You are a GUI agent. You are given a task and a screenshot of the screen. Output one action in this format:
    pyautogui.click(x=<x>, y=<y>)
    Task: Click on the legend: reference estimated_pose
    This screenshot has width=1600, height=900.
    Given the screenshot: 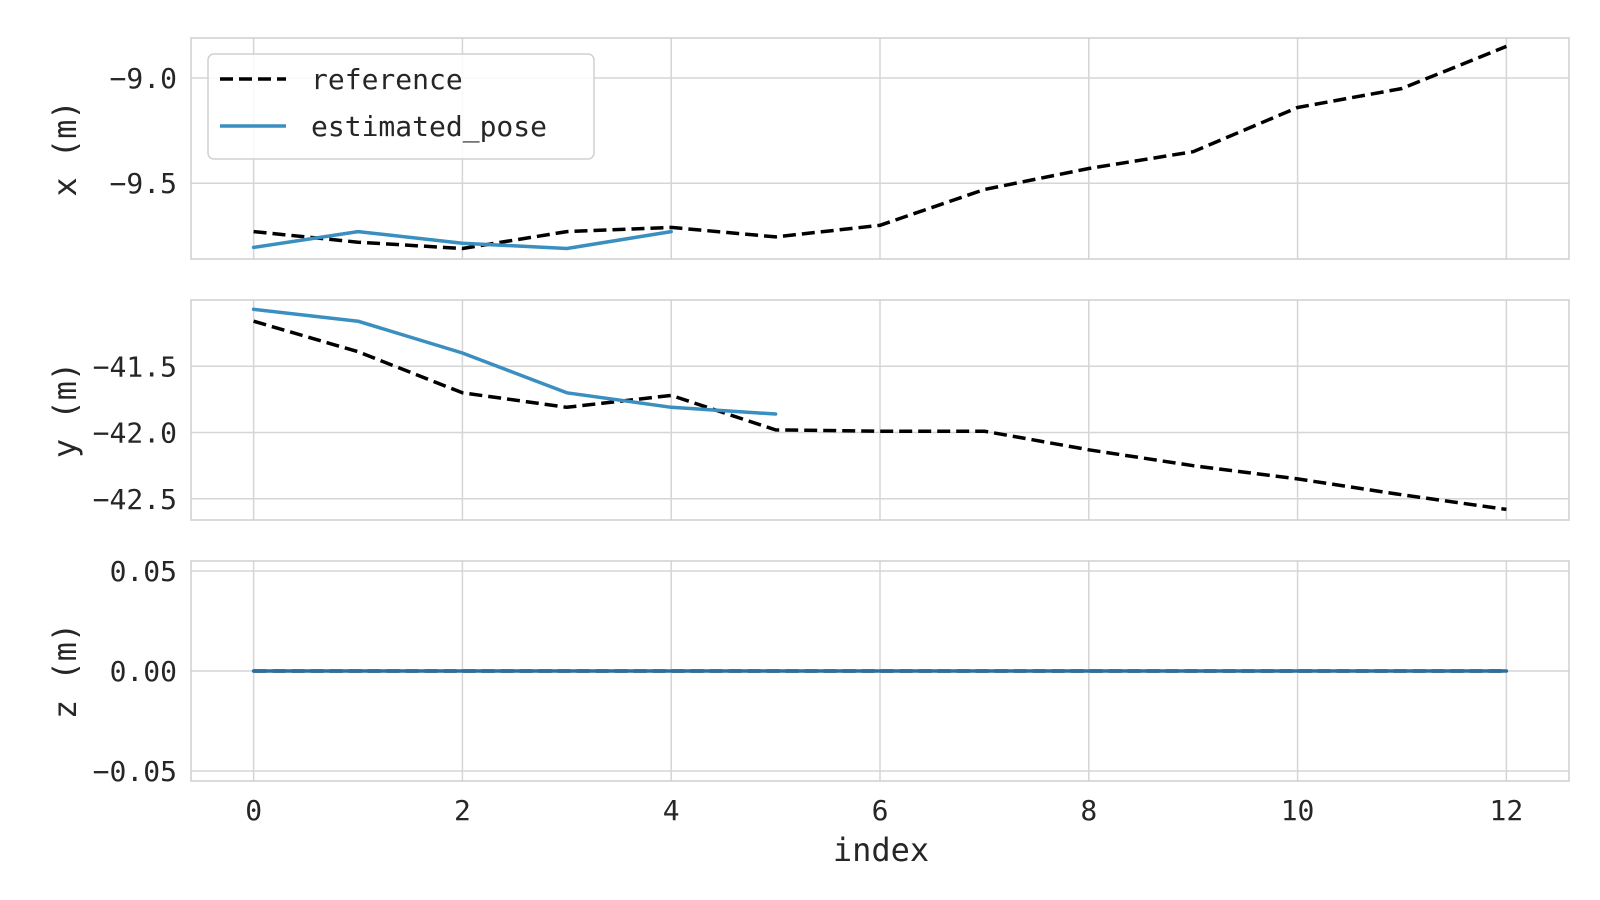 What is the action you would take?
    pyautogui.click(x=401, y=106)
    